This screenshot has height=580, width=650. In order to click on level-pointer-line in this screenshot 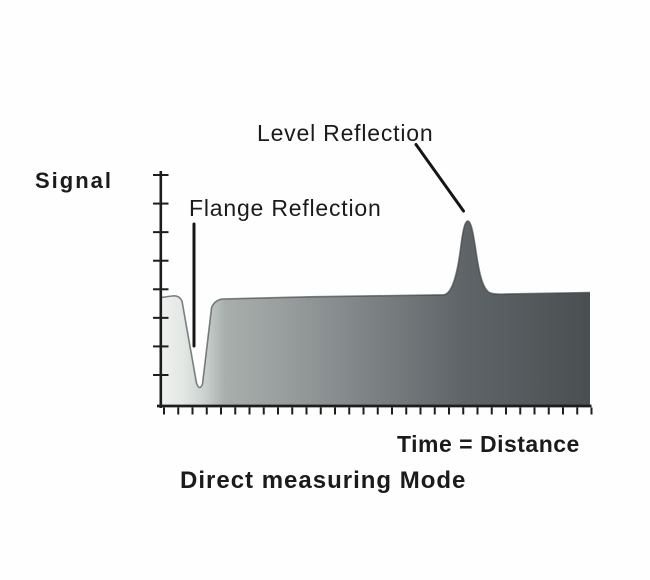, I will do `click(439, 178)`.